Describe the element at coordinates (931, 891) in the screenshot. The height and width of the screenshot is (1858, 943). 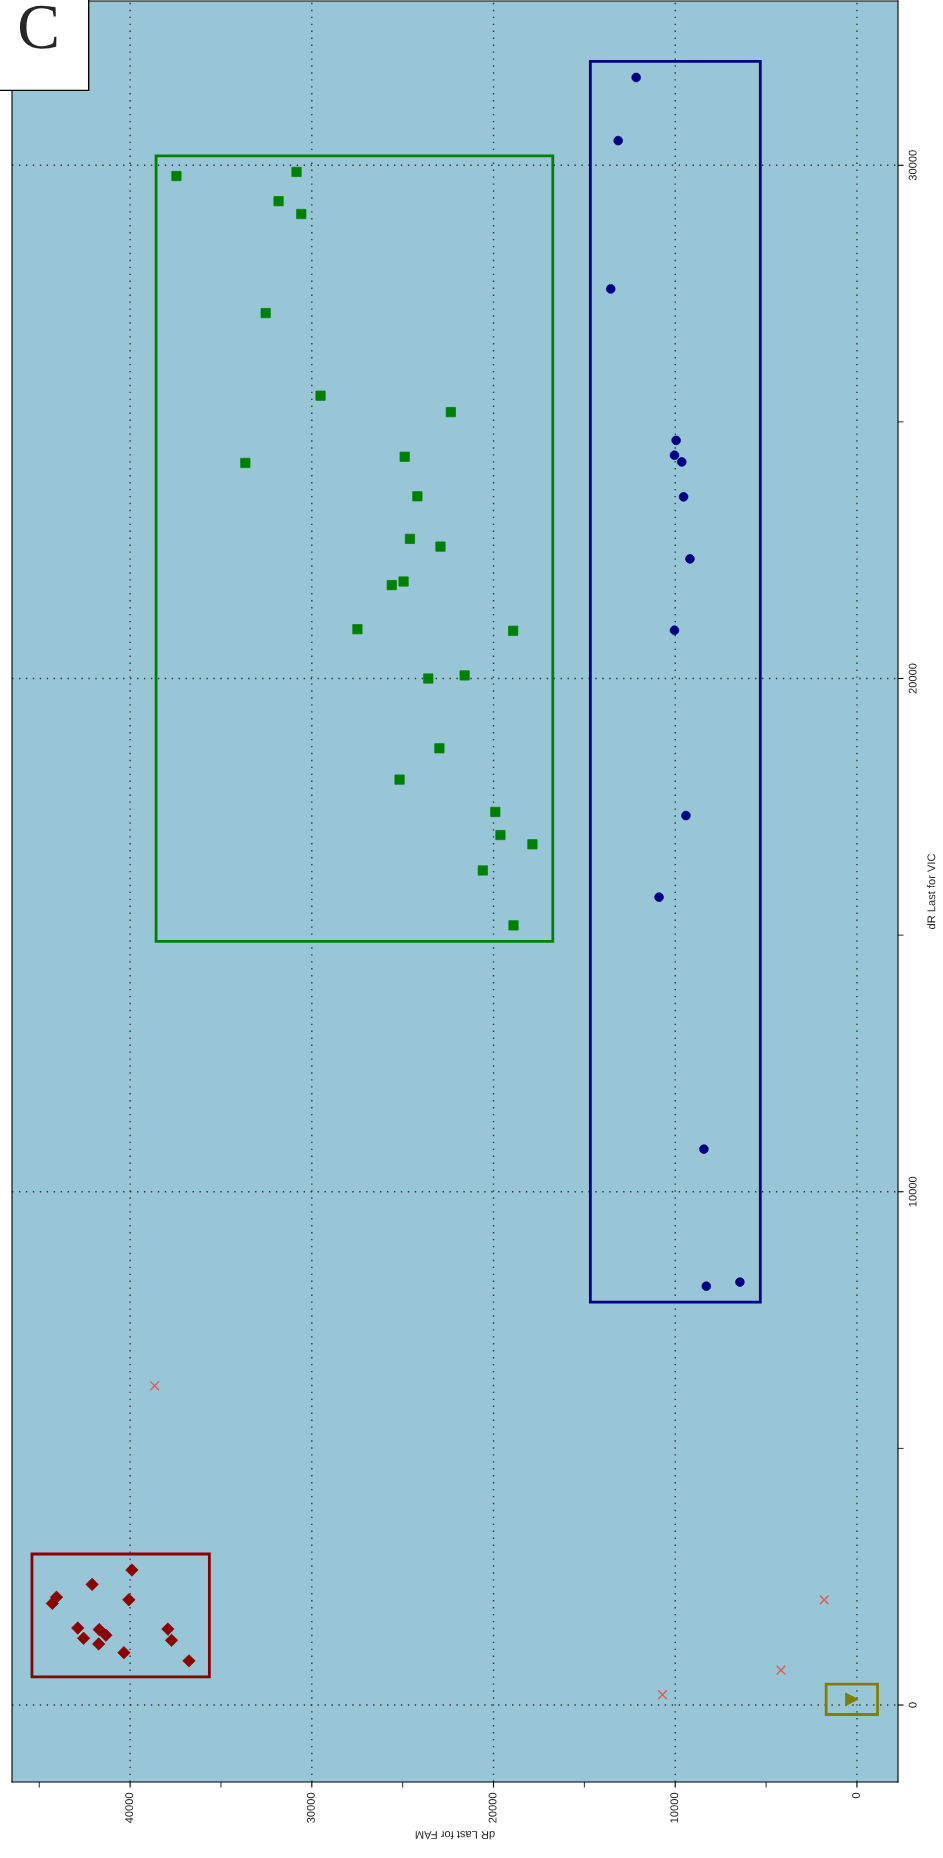
I see `y-axis-title: dR Last for VIC` at that location.